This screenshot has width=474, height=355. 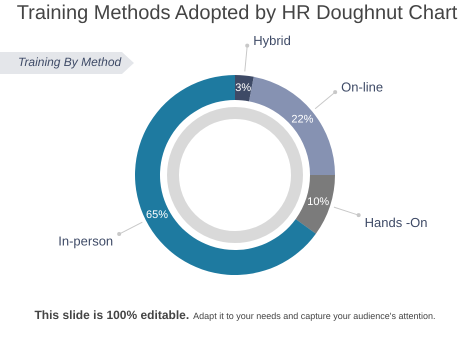 What do you see at coordinates (112, 315) in the screenshot?
I see `text: This slide is 100% editable.` at bounding box center [112, 315].